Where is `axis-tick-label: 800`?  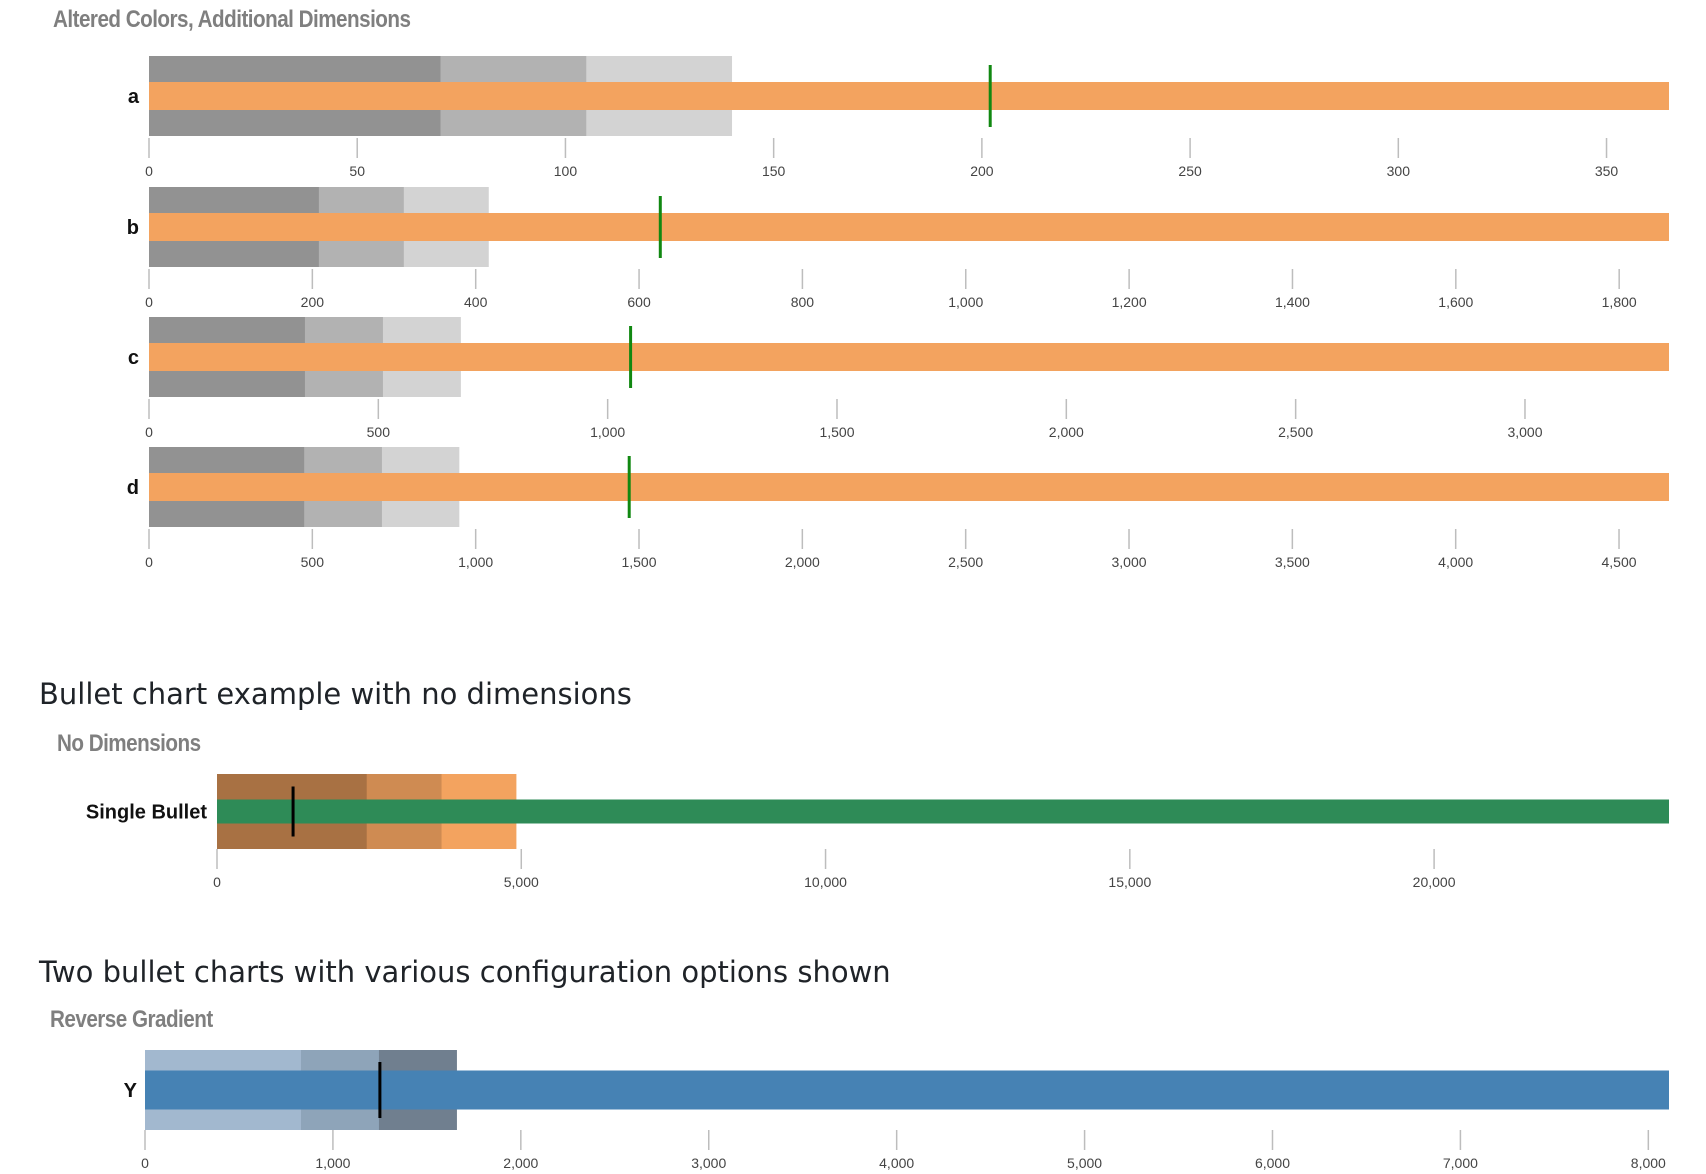
axis-tick-label: 800 is located at coordinates (803, 302).